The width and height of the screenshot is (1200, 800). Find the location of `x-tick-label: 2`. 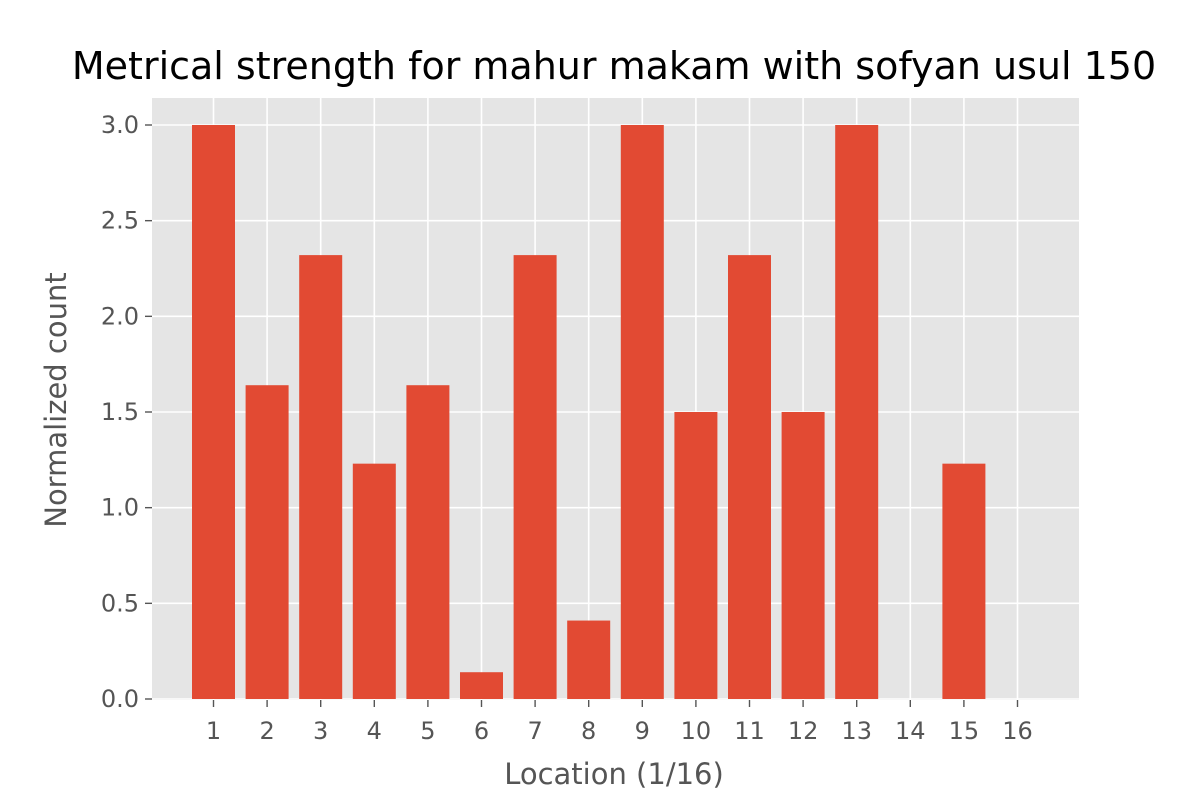

x-tick-label: 2 is located at coordinates (266, 731).